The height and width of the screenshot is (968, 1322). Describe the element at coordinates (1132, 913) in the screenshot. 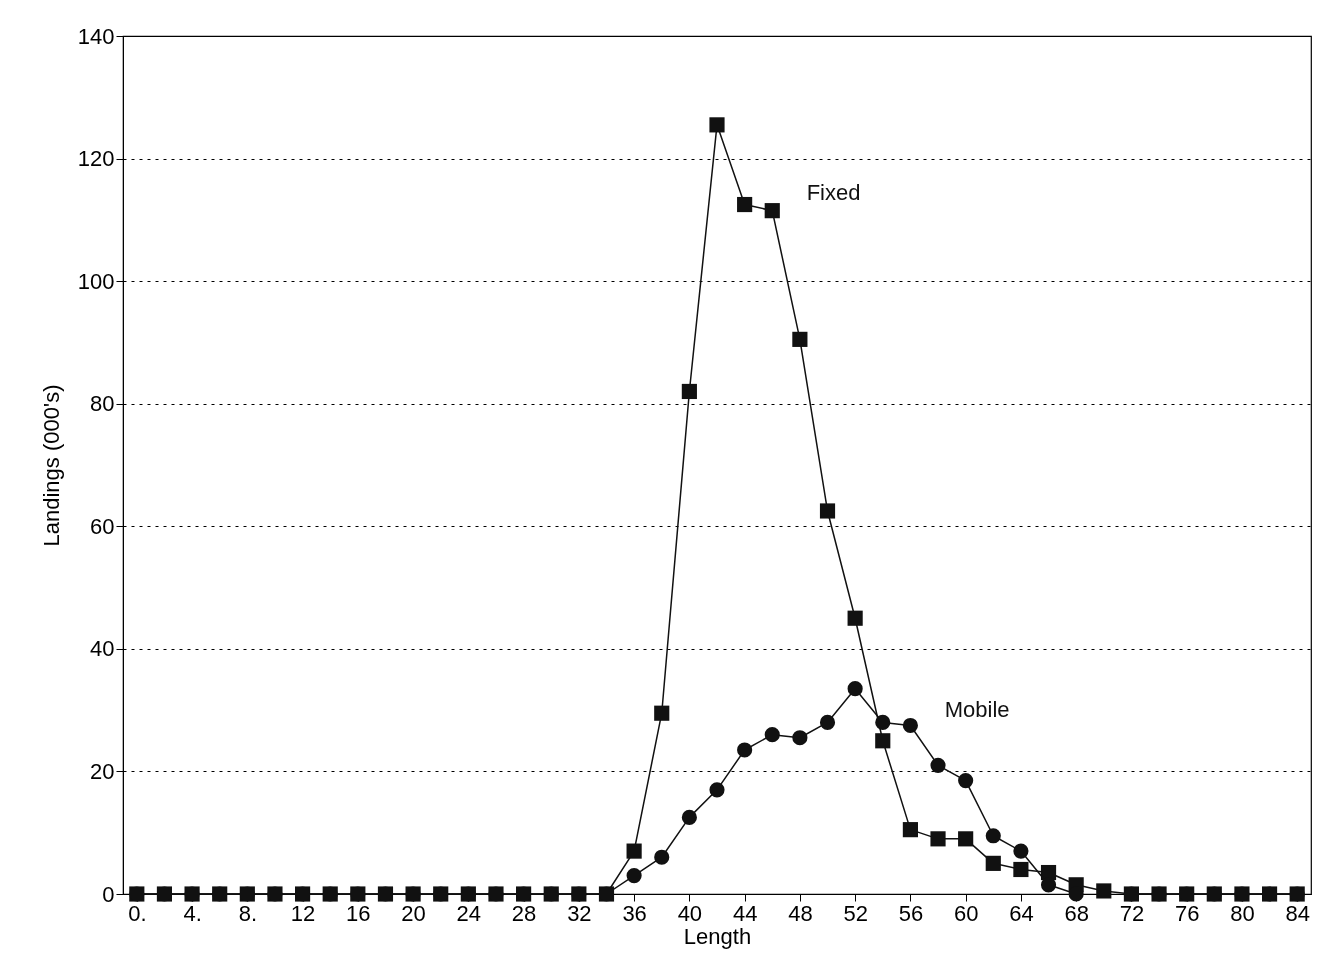

I see `x-tick-label: 72` at that location.